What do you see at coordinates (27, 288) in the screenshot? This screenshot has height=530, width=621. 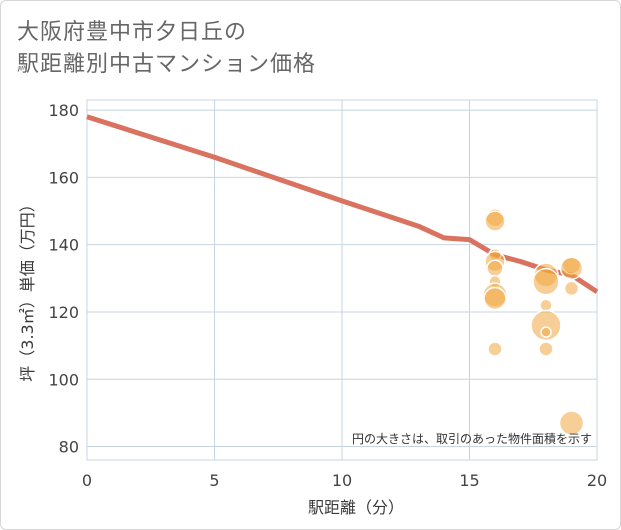 I see `y-axis-title: 坪（3.3㎡）単価（万円）` at bounding box center [27, 288].